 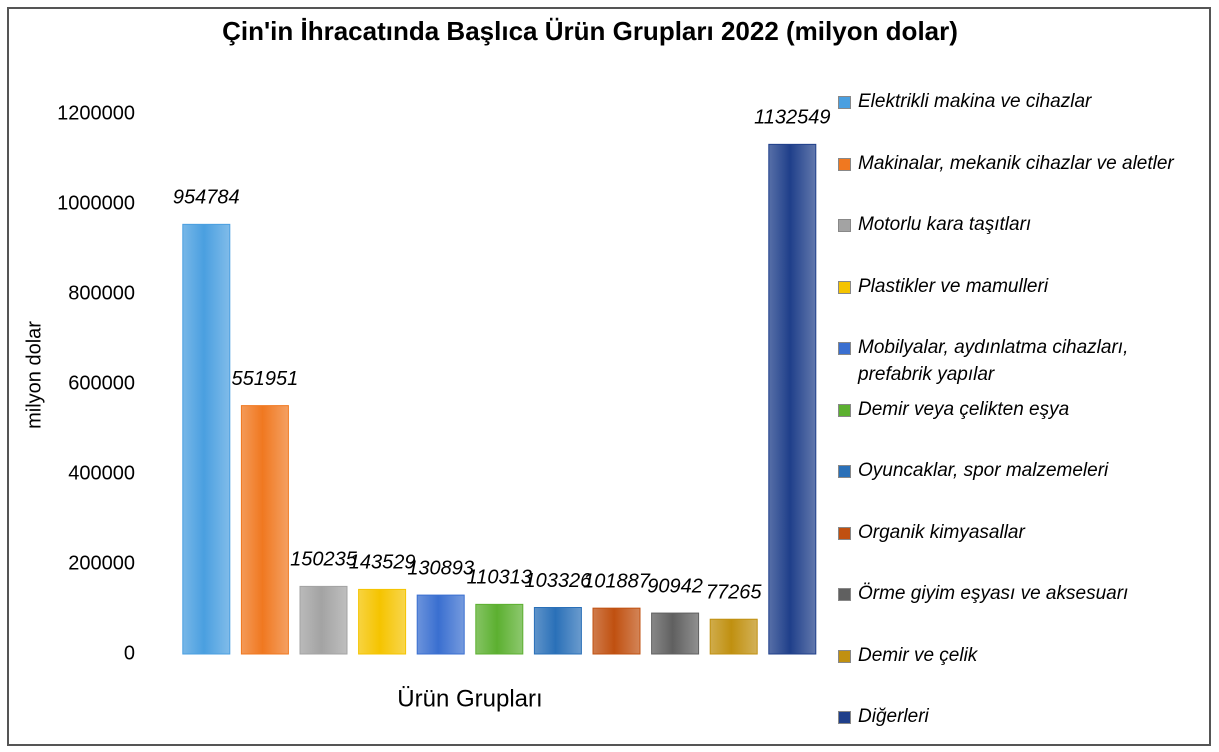 I want to click on data-label: 130893, so click(x=440, y=568).